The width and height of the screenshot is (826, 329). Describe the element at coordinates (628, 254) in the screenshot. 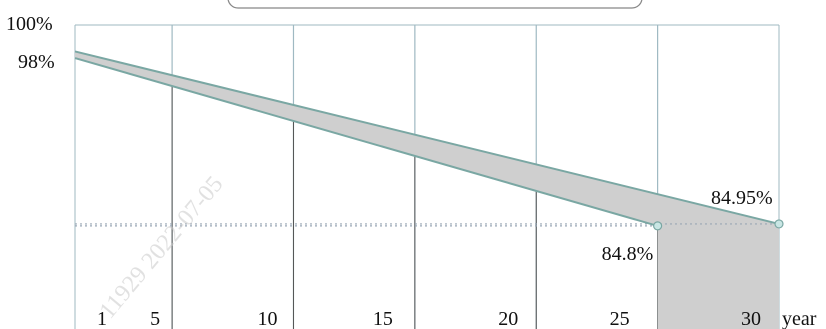

I see `annotation-84-8: 84.8%` at that location.